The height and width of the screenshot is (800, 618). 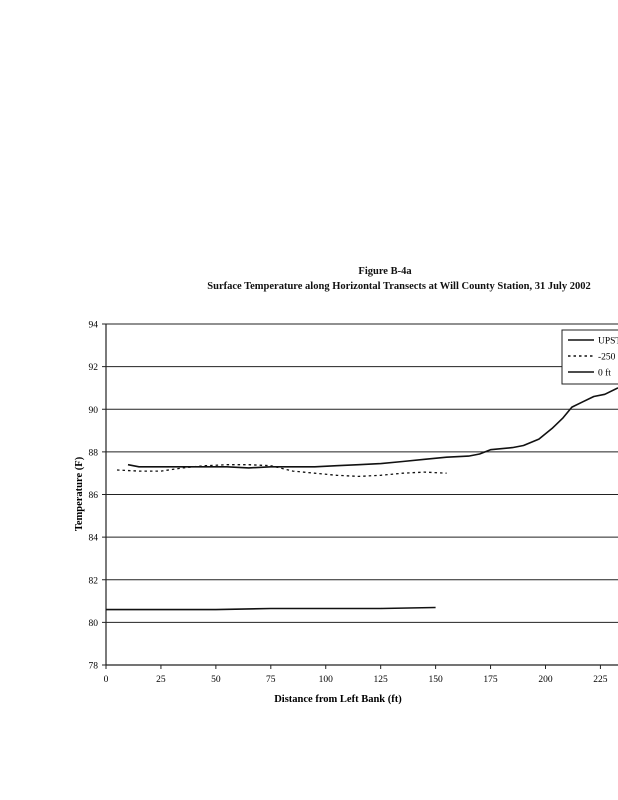 What do you see at coordinates (545, 680) in the screenshot?
I see `x-tick-label: 200` at bounding box center [545, 680].